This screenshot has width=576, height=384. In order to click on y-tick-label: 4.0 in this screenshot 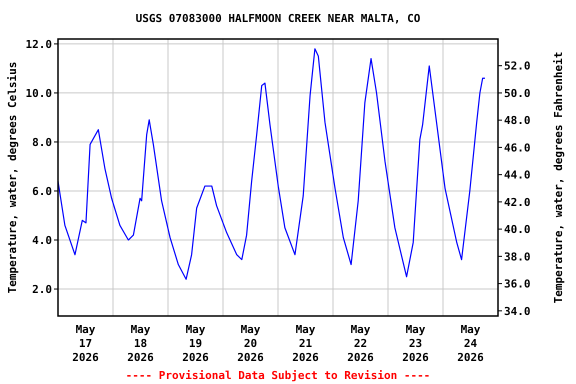, I will do `click(42, 241)`.